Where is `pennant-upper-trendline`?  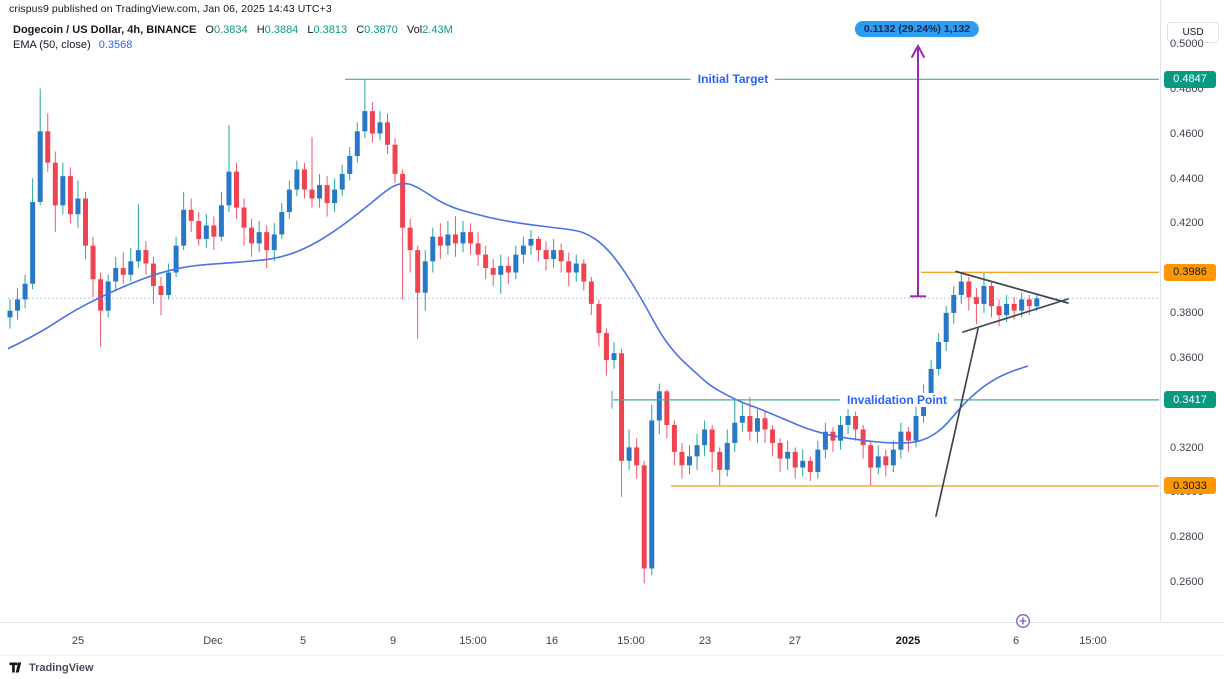
pennant-upper-trendline is located at coordinates (1012, 287).